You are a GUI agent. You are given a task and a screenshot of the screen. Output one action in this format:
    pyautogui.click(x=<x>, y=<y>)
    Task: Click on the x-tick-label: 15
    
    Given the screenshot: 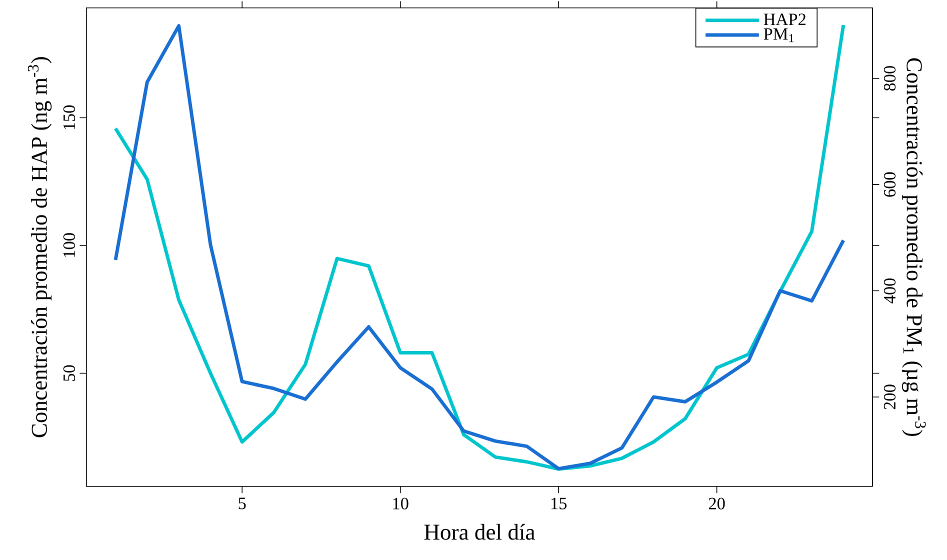 What is the action you would take?
    pyautogui.click(x=559, y=504)
    